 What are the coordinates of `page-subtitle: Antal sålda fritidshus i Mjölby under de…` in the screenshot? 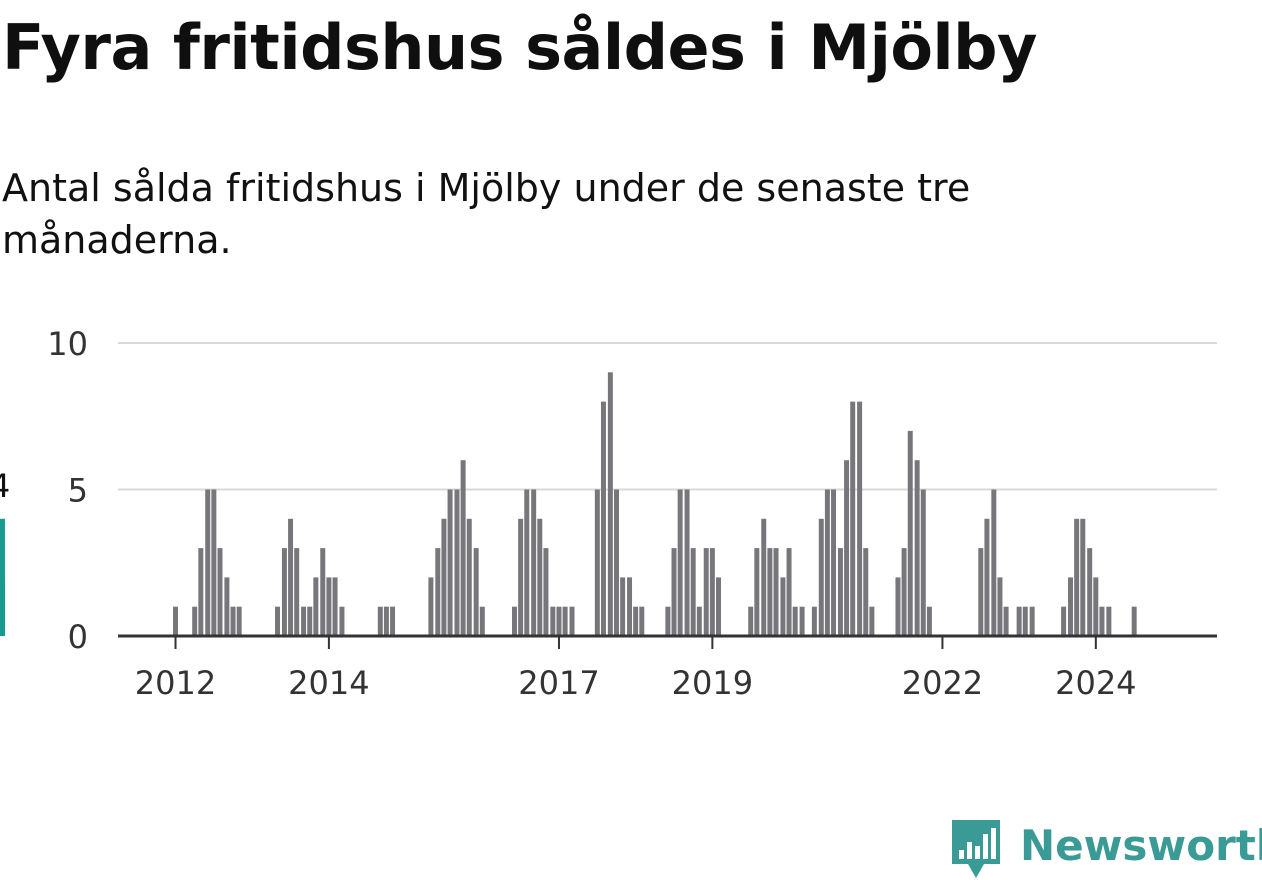 It's located at (486, 214).